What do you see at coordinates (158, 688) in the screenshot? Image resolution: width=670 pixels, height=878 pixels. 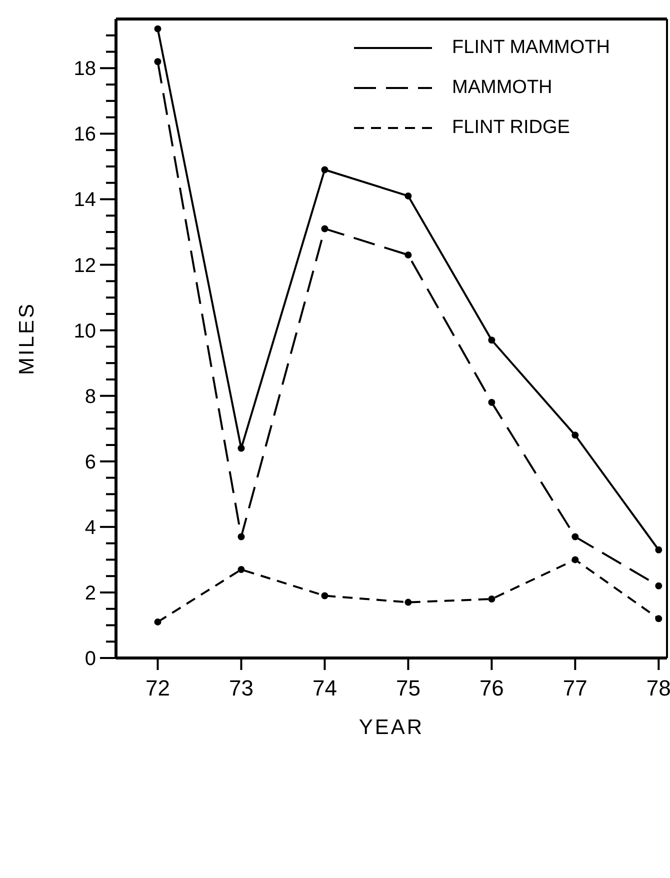 I see `x-tick-label: 72` at bounding box center [158, 688].